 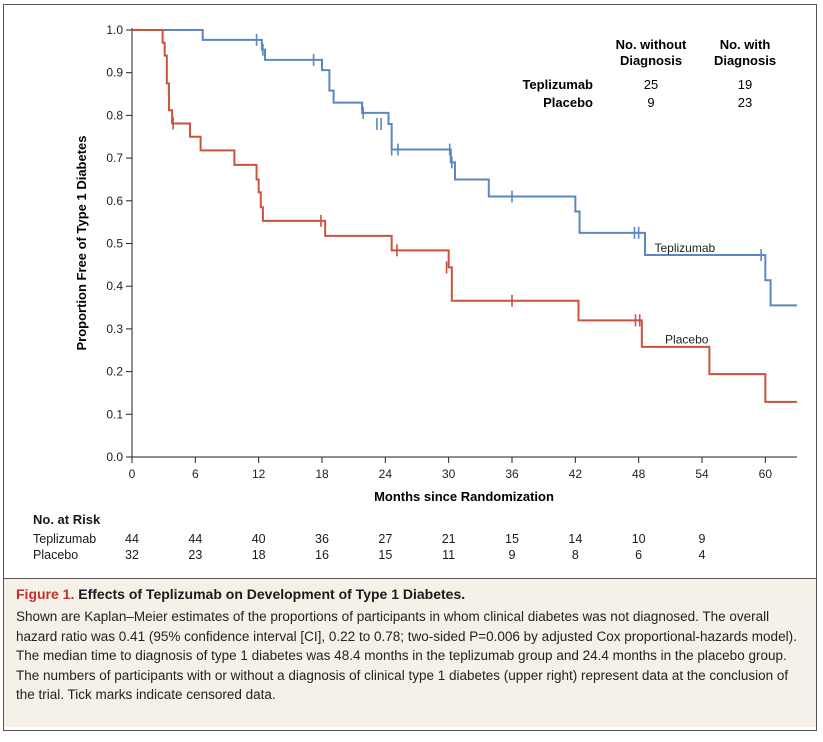 I want to click on risk-cell: 16, so click(x=322, y=555).